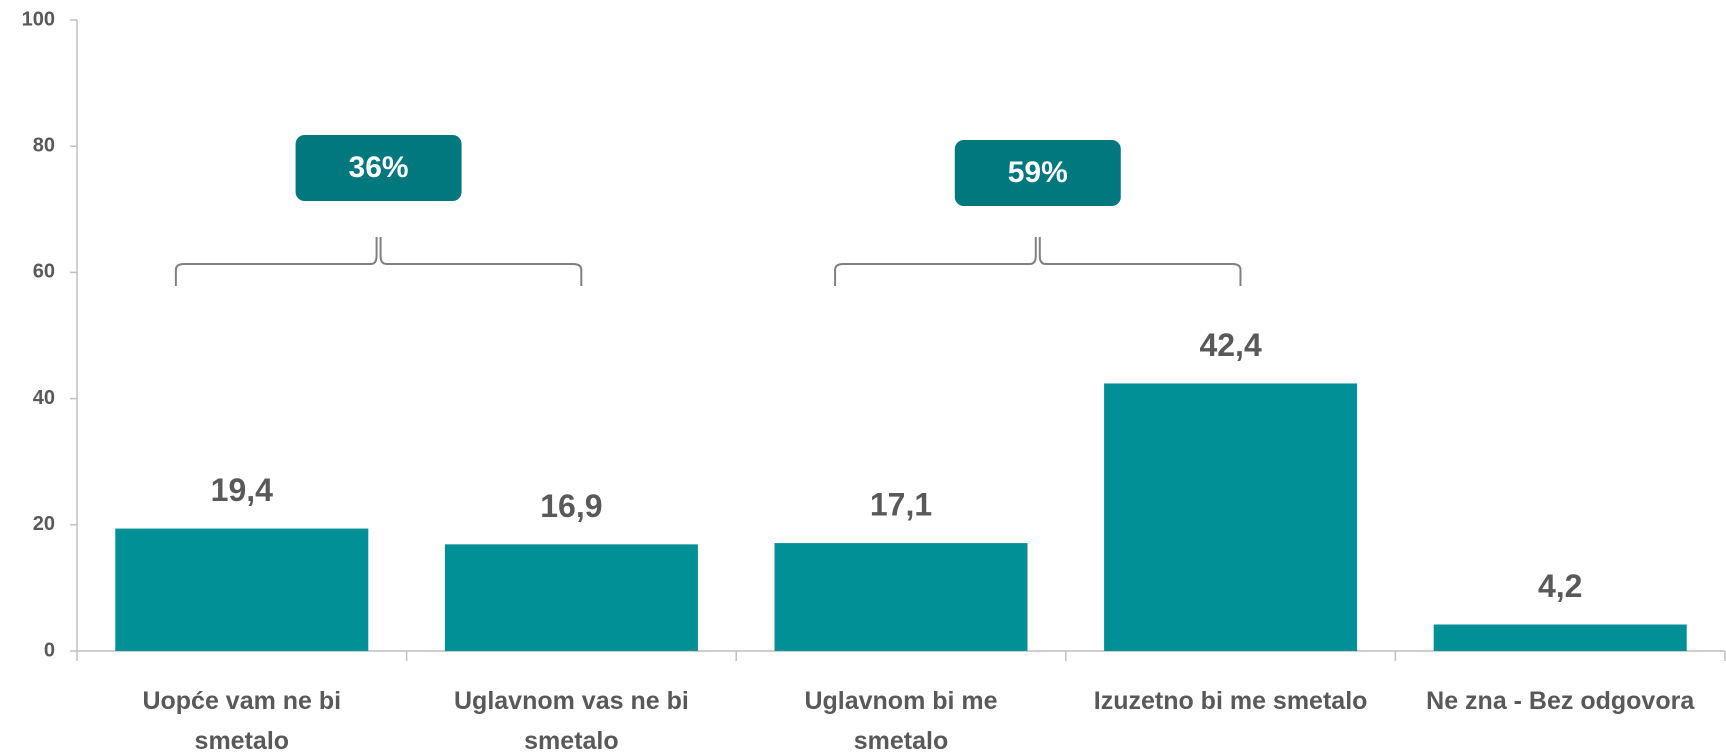 The width and height of the screenshot is (1726, 756). I want to click on value-label: 19,4, so click(242, 490).